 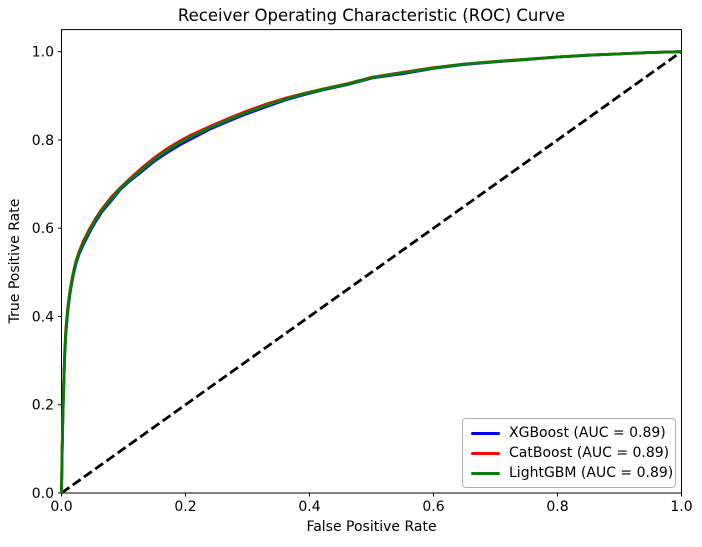 I want to click on legend-item-xgboost: XGBoost (AUC = 0.89), so click(x=569, y=433).